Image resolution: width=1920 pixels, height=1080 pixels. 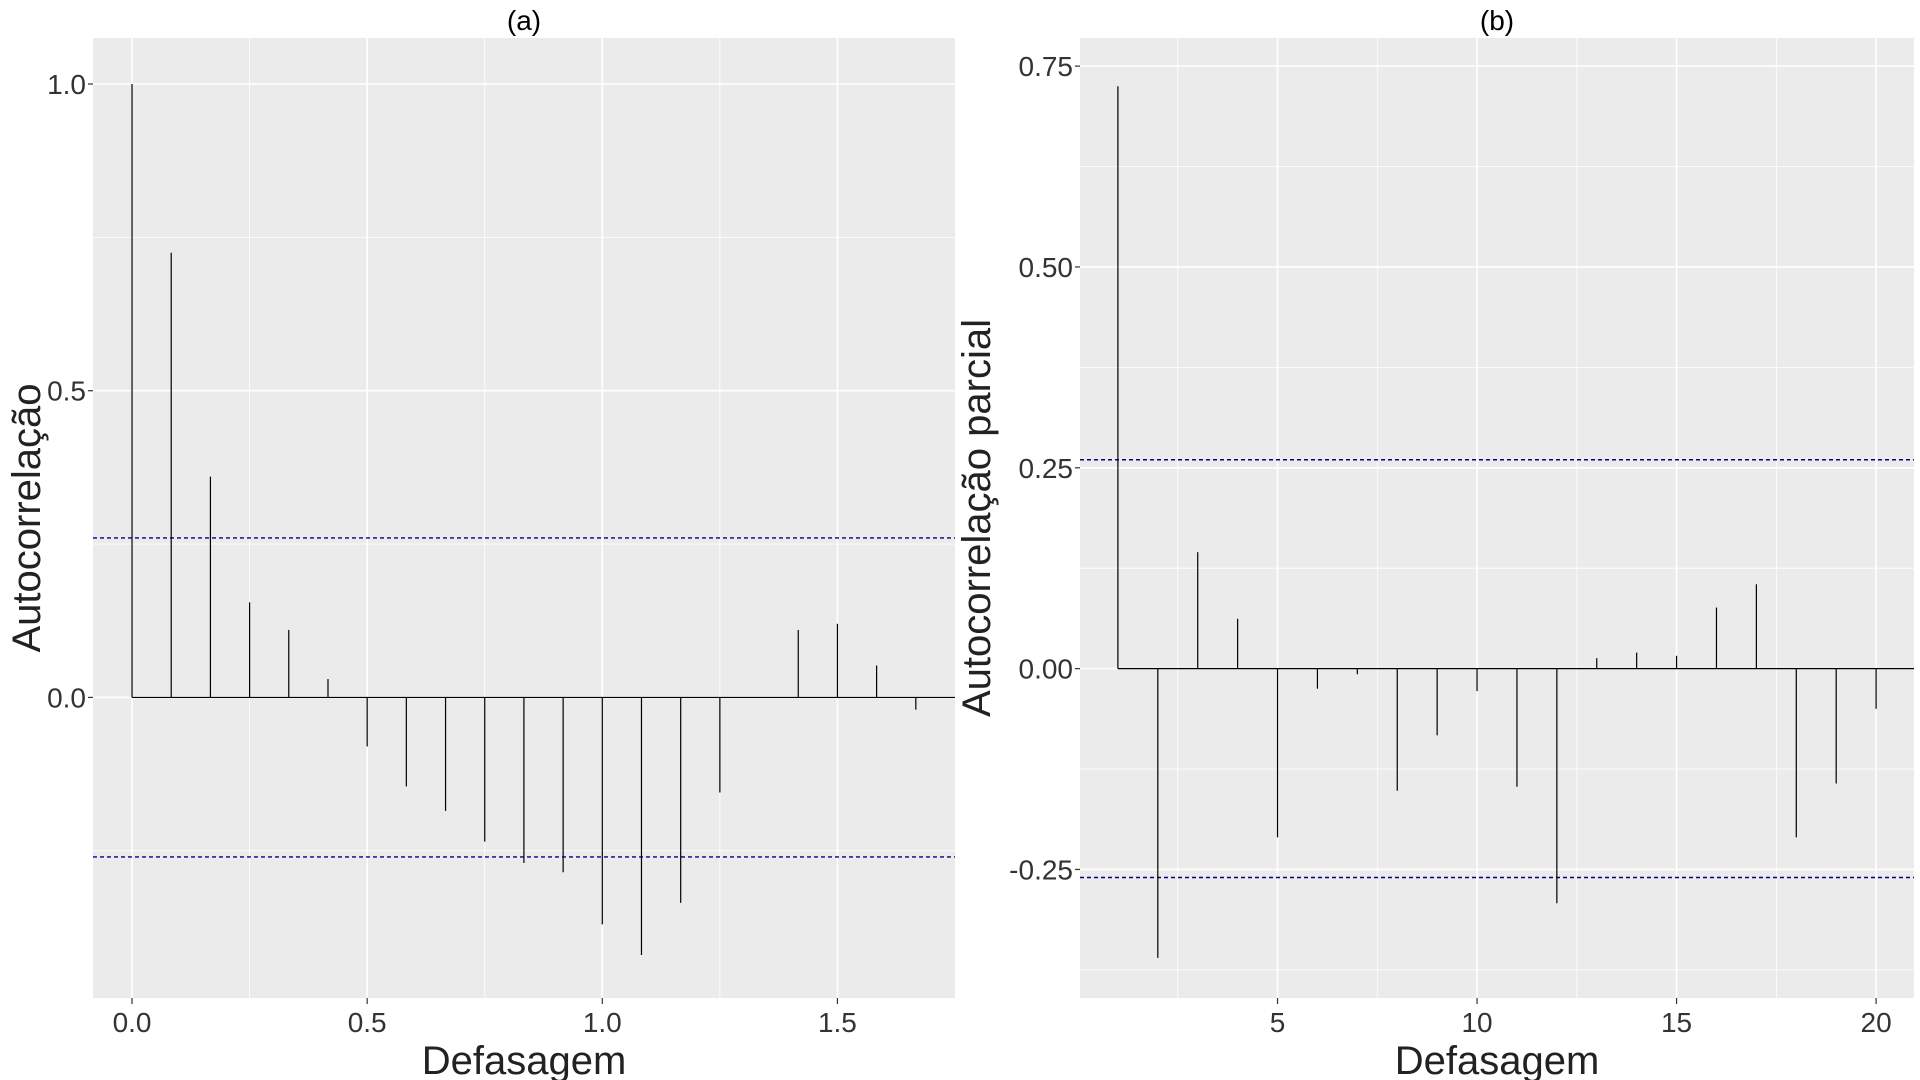 I want to click on y-tick-label: 0.25, so click(x=1046, y=468).